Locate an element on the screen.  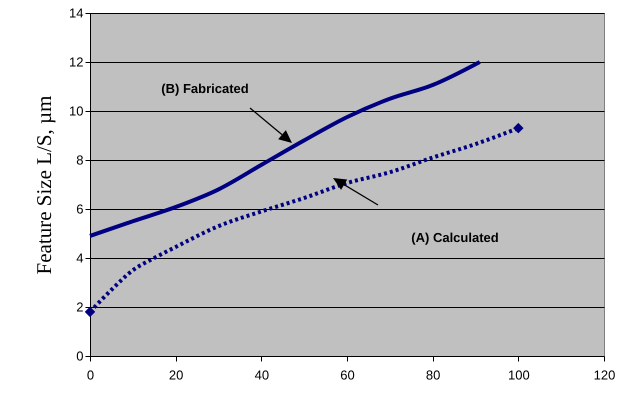
y-tick-label: 2 is located at coordinates (80, 307).